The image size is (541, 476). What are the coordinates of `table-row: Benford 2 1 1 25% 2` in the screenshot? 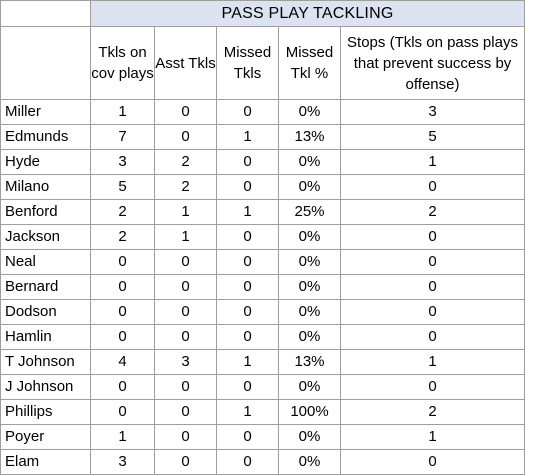 It's located at (262, 212).